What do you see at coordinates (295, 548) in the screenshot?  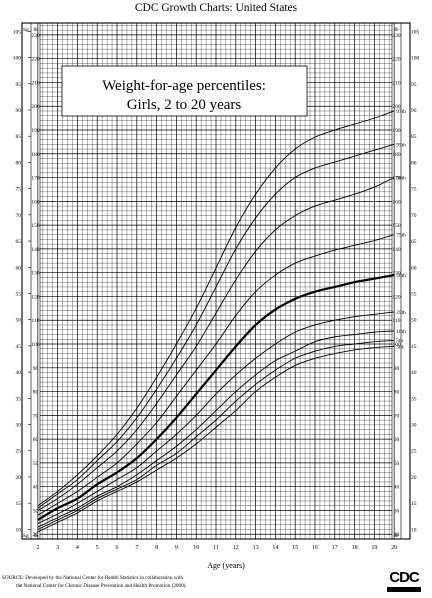 I see `age-tick-label: 15` at bounding box center [295, 548].